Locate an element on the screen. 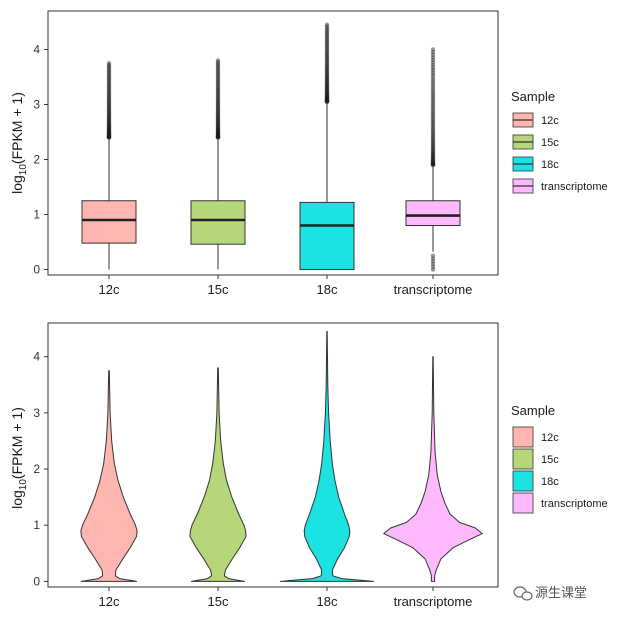 Image resolution: width=618 pixels, height=619 pixels. watermark-text: 源生课堂 is located at coordinates (561, 593).